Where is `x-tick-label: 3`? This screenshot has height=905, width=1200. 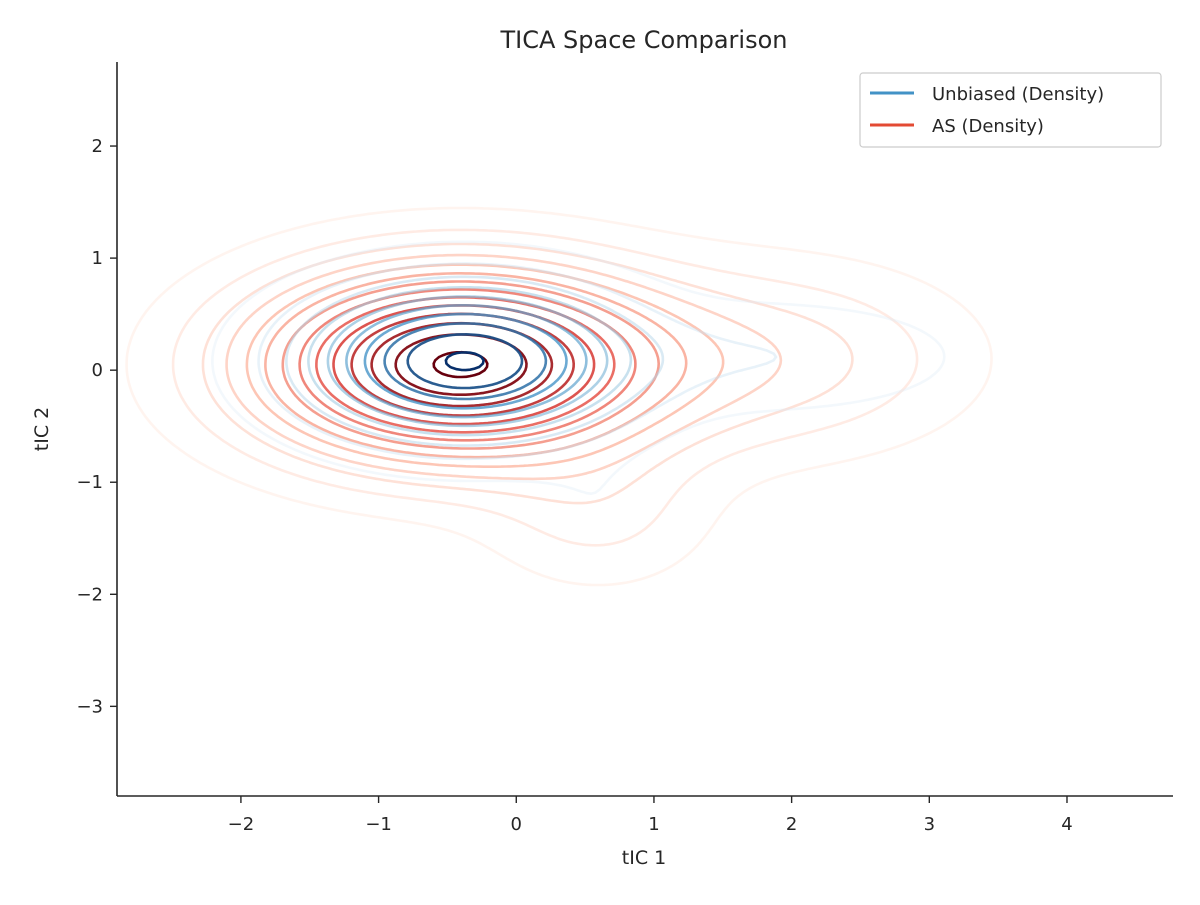 x-tick-label: 3 is located at coordinates (929, 824).